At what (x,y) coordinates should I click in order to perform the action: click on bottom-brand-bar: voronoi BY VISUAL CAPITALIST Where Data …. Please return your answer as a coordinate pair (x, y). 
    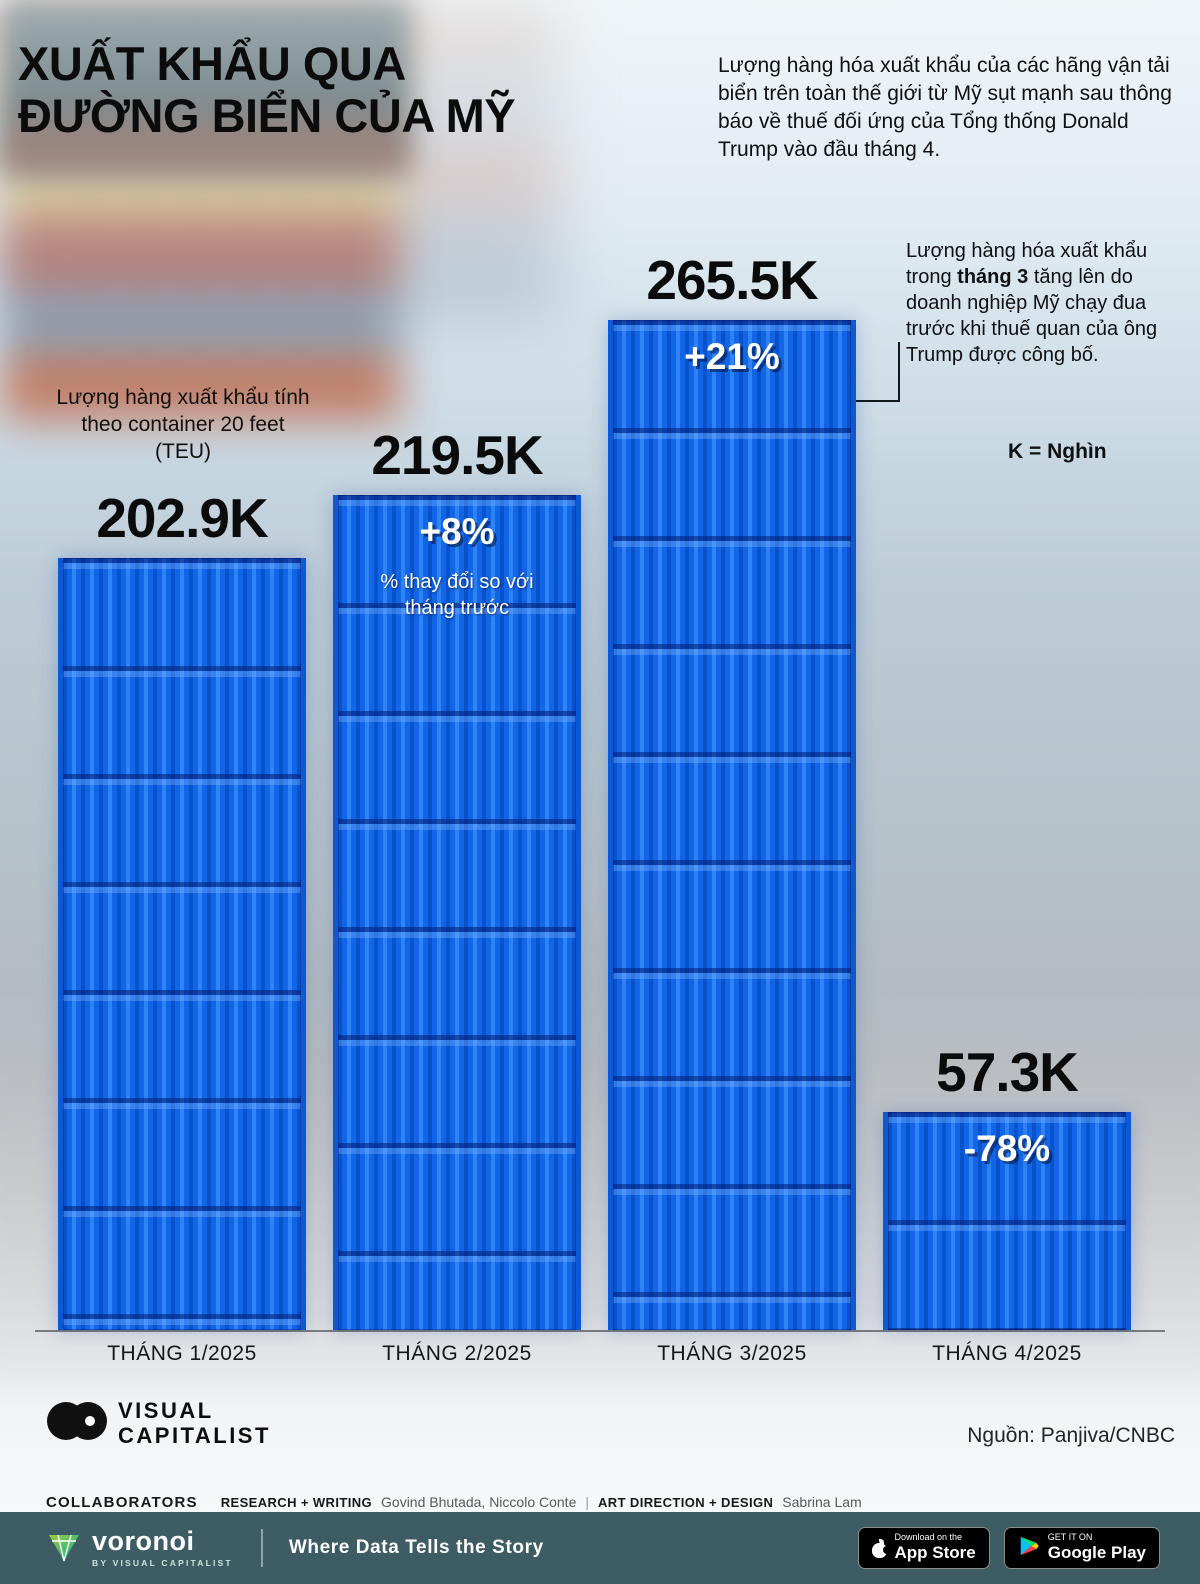
    Looking at the image, I should click on (600, 1548).